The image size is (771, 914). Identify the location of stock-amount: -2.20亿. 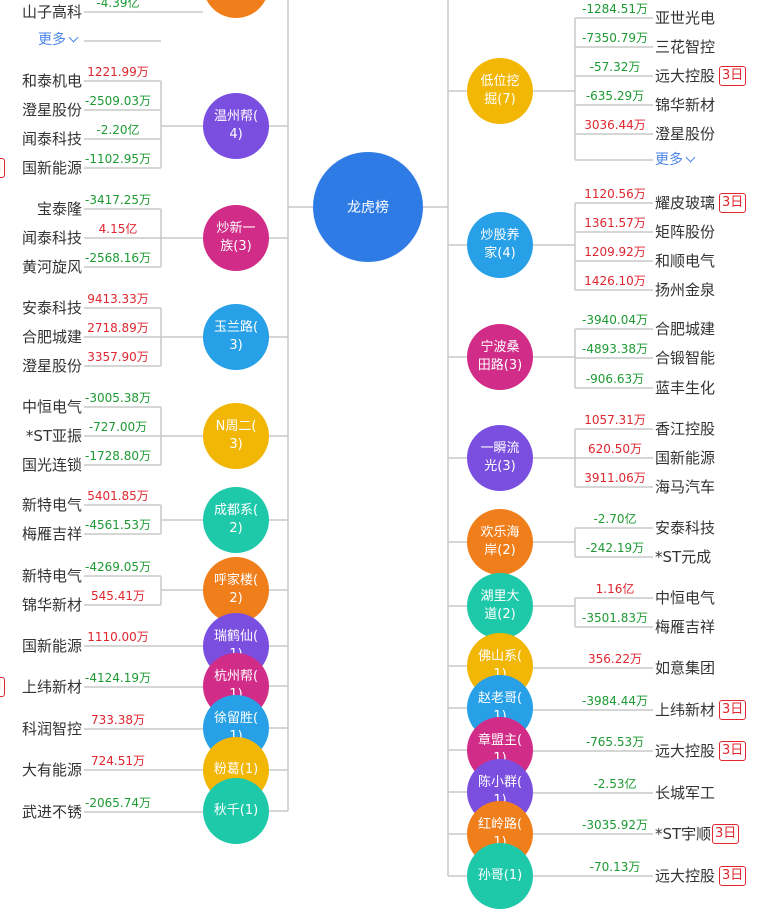
(118, 130).